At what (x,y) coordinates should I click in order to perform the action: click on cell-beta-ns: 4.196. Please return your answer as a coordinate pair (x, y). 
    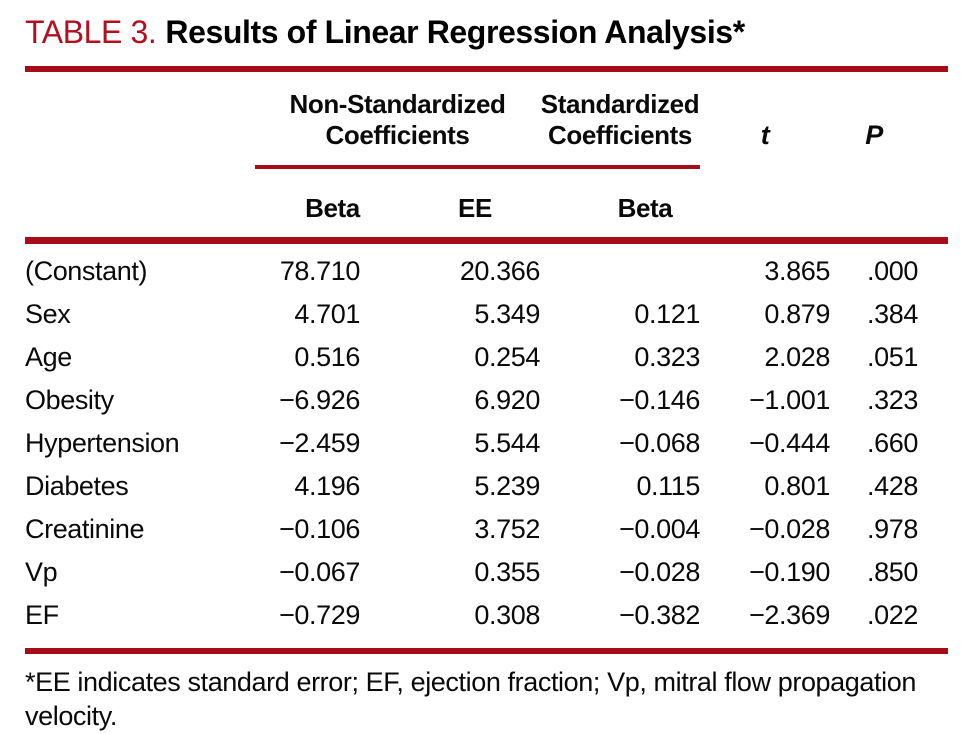
    Looking at the image, I should click on (327, 486).